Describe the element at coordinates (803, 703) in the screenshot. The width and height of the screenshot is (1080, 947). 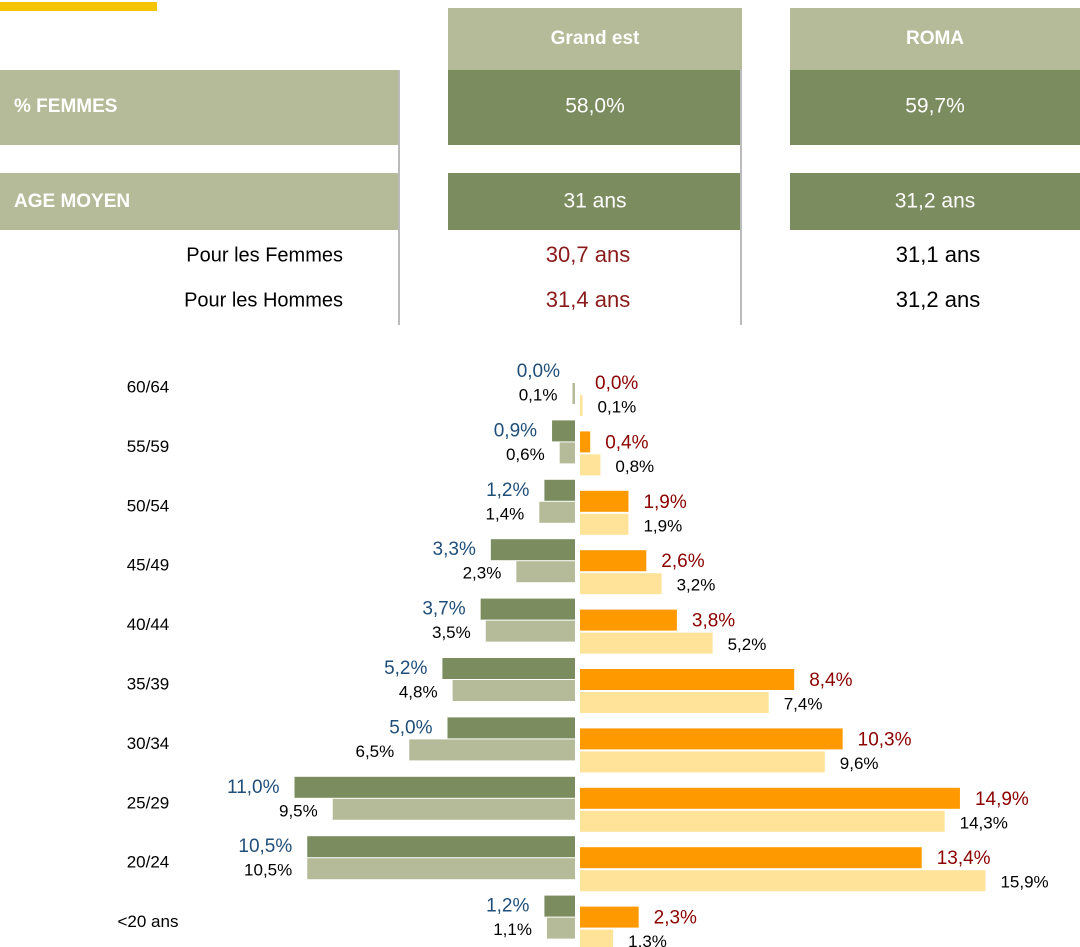
I see `value-label: 7,4%` at that location.